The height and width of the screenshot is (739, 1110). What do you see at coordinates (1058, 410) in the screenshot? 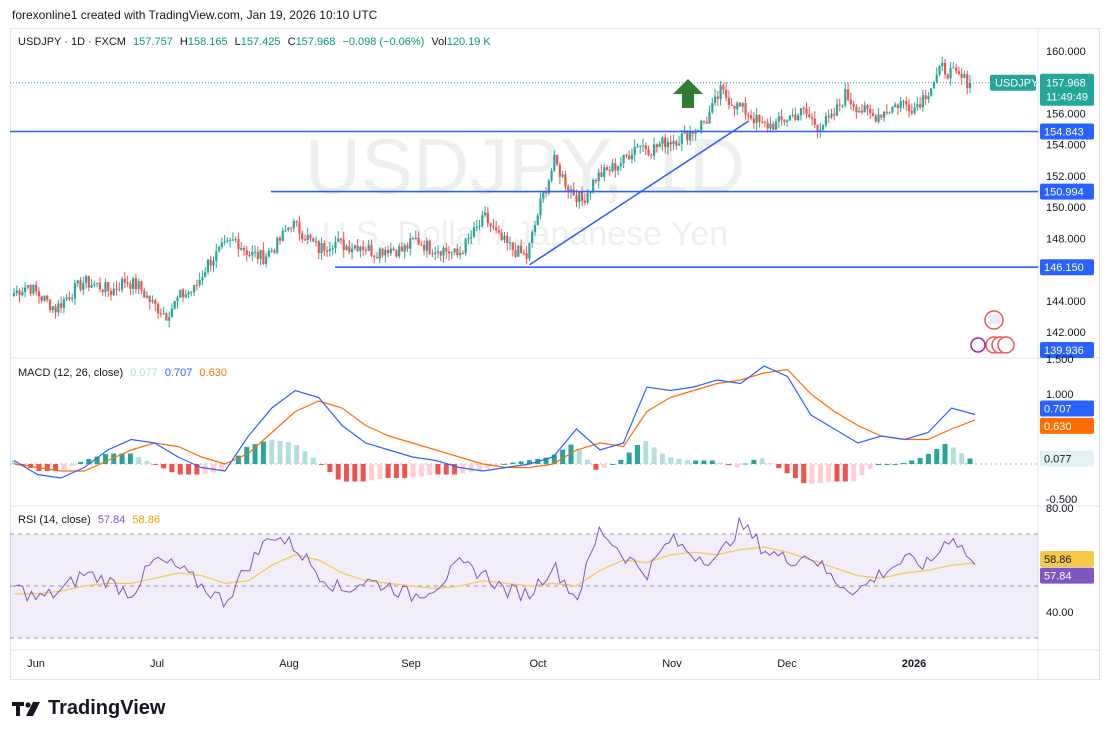
I see `macd-value-label: 0.707` at bounding box center [1058, 410].